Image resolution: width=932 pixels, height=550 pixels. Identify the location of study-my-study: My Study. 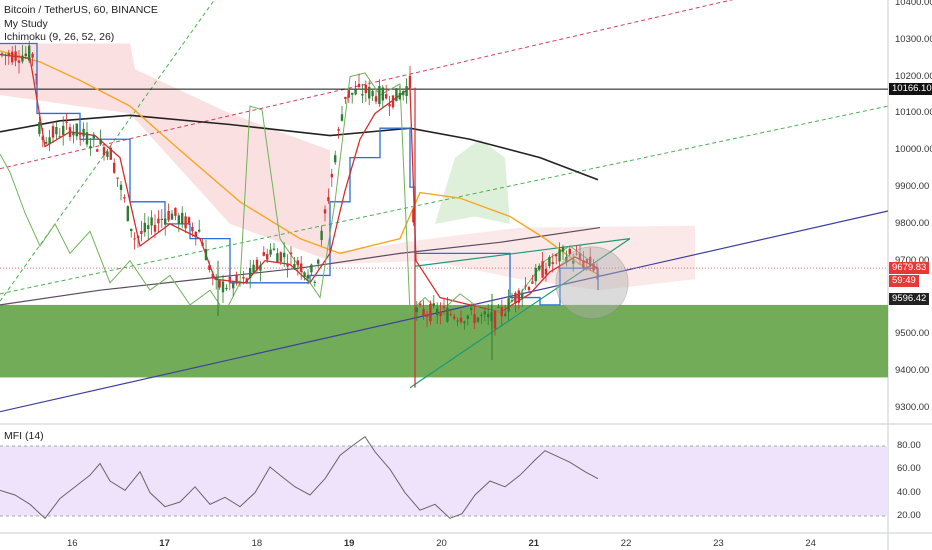
(26, 23).